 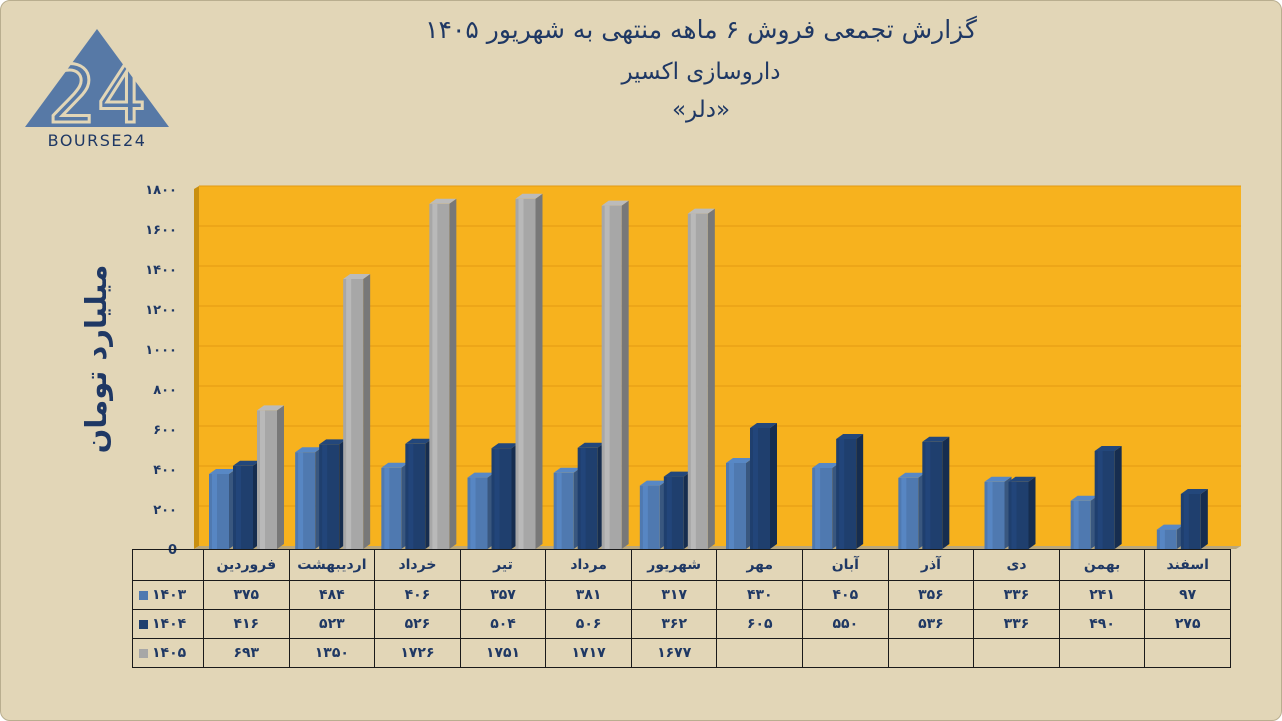 What do you see at coordinates (503, 624) in the screenshot?
I see `value-cell: ۵۰۴` at bounding box center [503, 624].